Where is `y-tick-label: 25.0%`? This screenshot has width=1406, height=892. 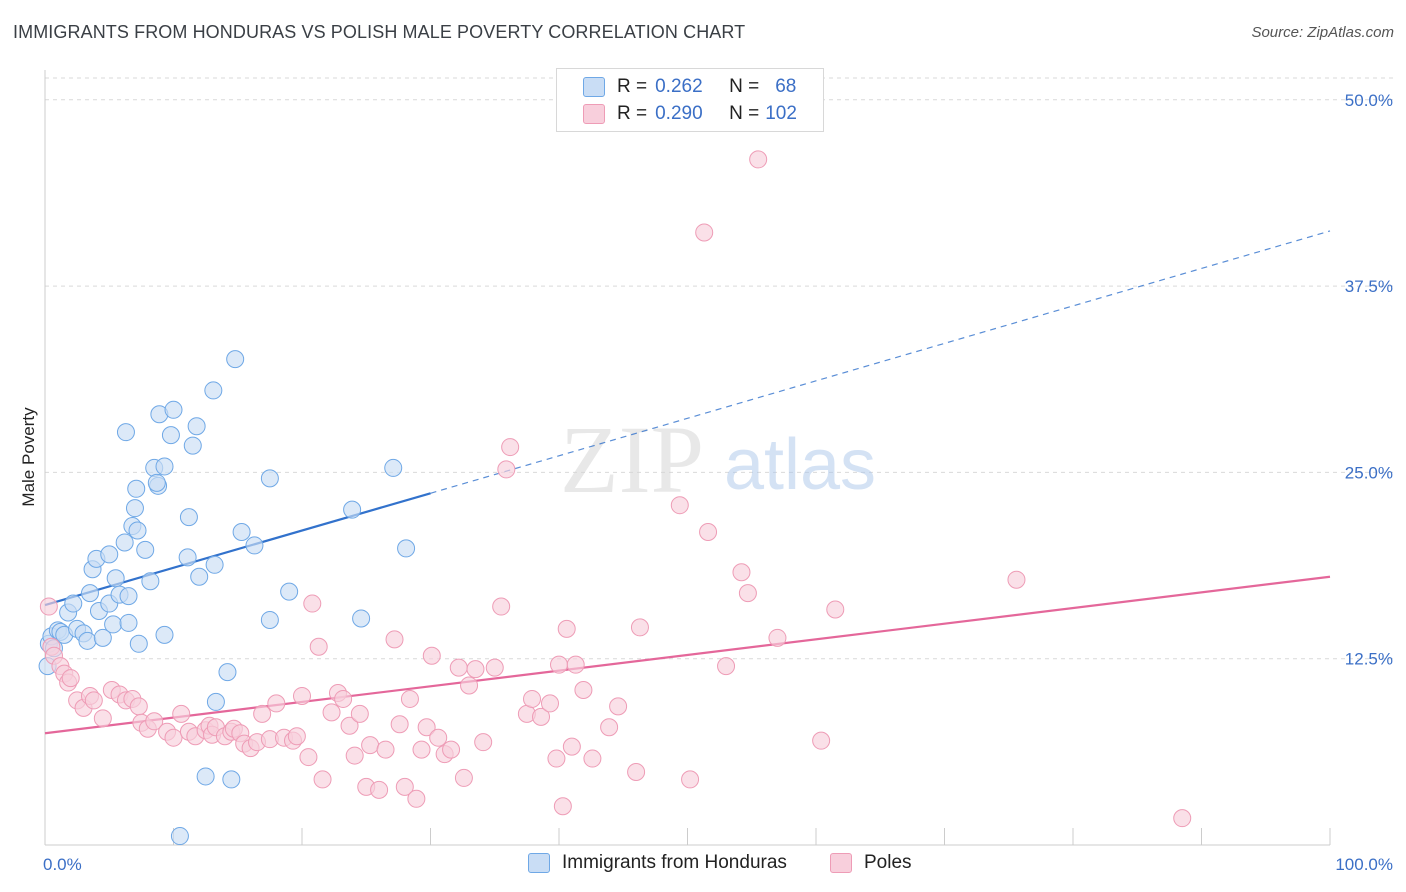 y-tick-label: 25.0% is located at coordinates (1369, 472).